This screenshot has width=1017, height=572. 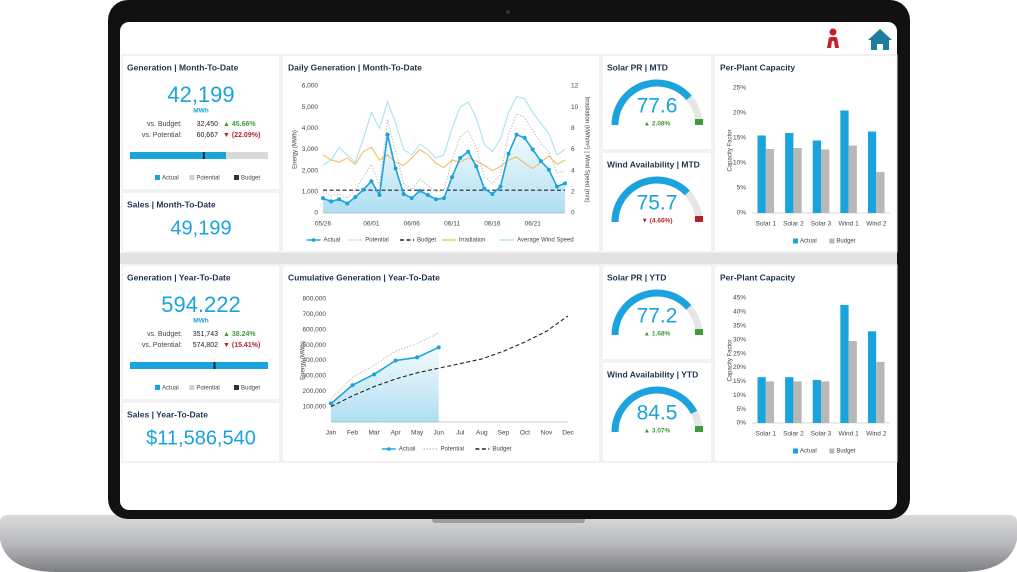 I want to click on home-icon, so click(x=880, y=39).